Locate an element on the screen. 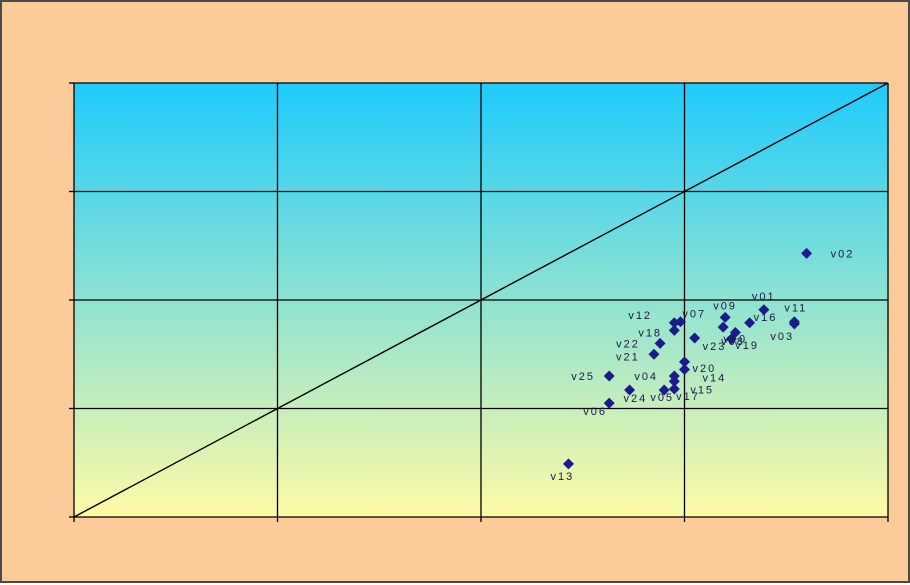 Image resolution: width=910 pixels, height=585 pixels. data-point-v05 is located at coordinates (674, 389).